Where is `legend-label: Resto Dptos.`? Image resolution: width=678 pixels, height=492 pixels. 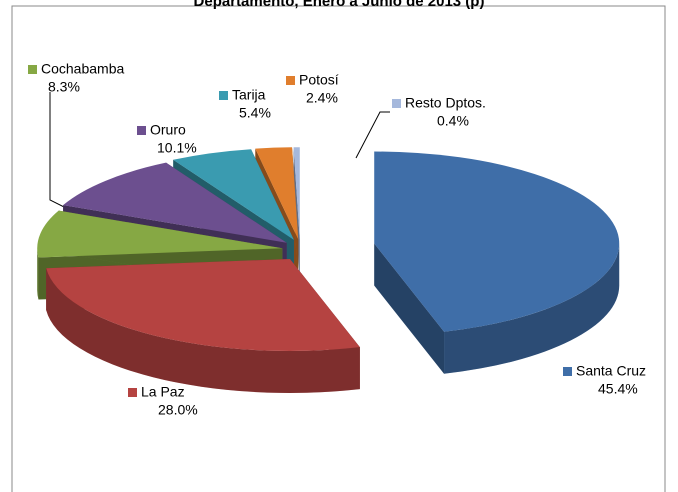 legend-label: Resto Dptos. is located at coordinates (445, 103).